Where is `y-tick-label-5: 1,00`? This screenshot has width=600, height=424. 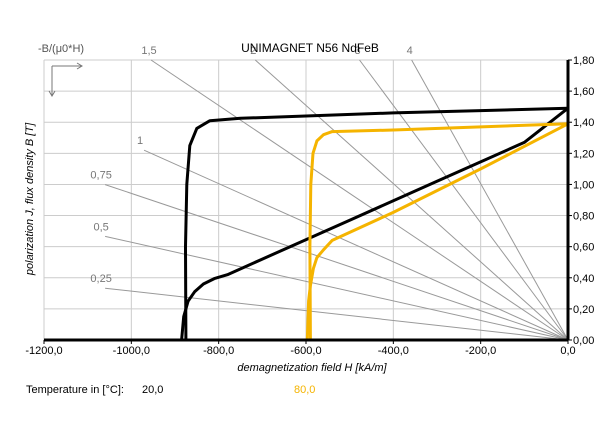 y-tick-label-5: 1,00 is located at coordinates (583, 185).